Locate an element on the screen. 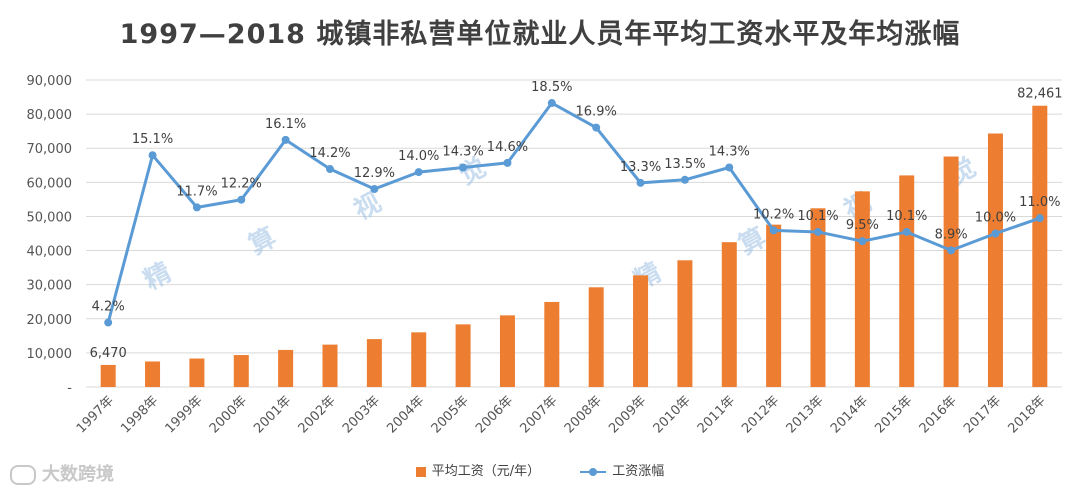 The width and height of the screenshot is (1080, 494). growth-label: 15.1% is located at coordinates (152, 139).